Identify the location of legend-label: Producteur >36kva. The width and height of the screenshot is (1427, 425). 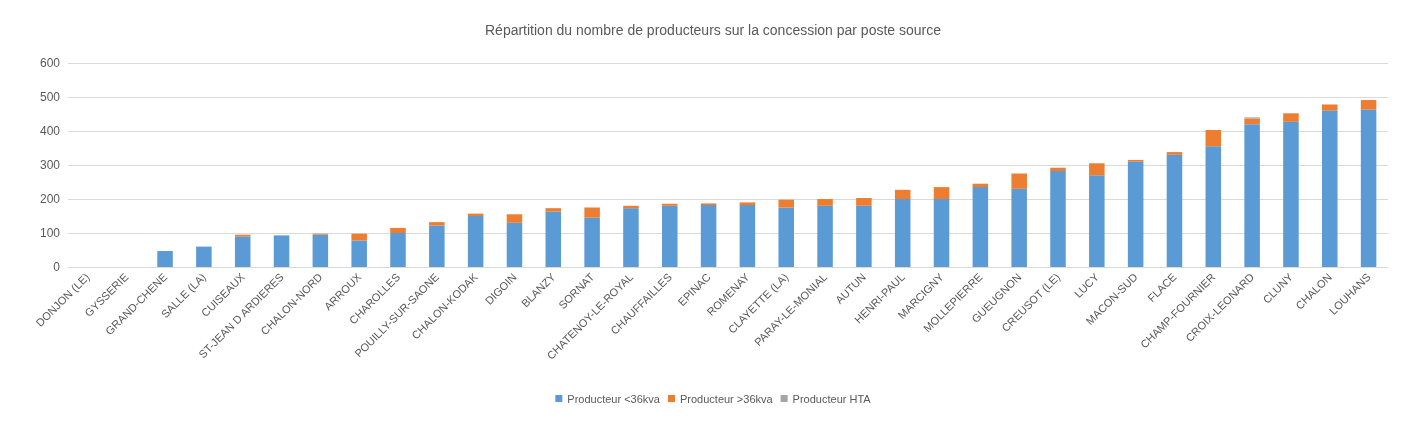
(726, 398).